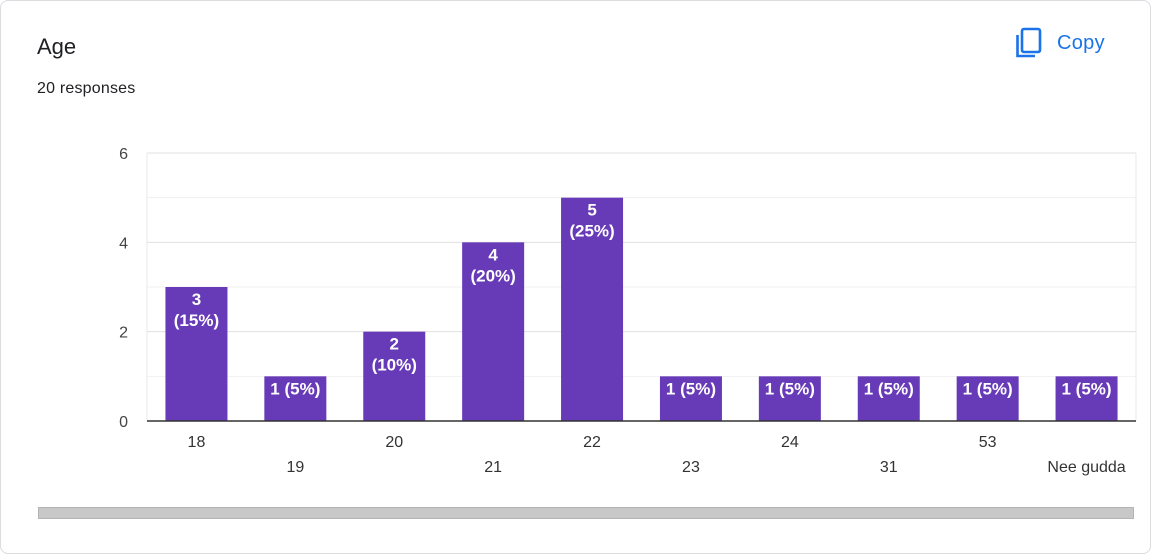 Image resolution: width=1153 pixels, height=556 pixels. I want to click on copy-label: Copy, so click(1081, 42).